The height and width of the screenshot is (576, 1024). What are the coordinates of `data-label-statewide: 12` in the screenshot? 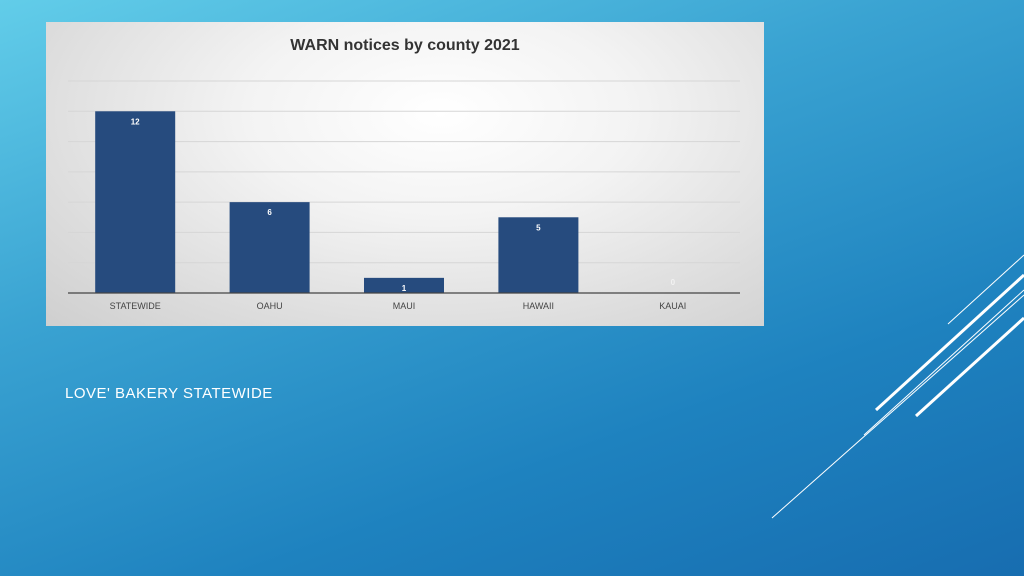 It's located at (135, 121).